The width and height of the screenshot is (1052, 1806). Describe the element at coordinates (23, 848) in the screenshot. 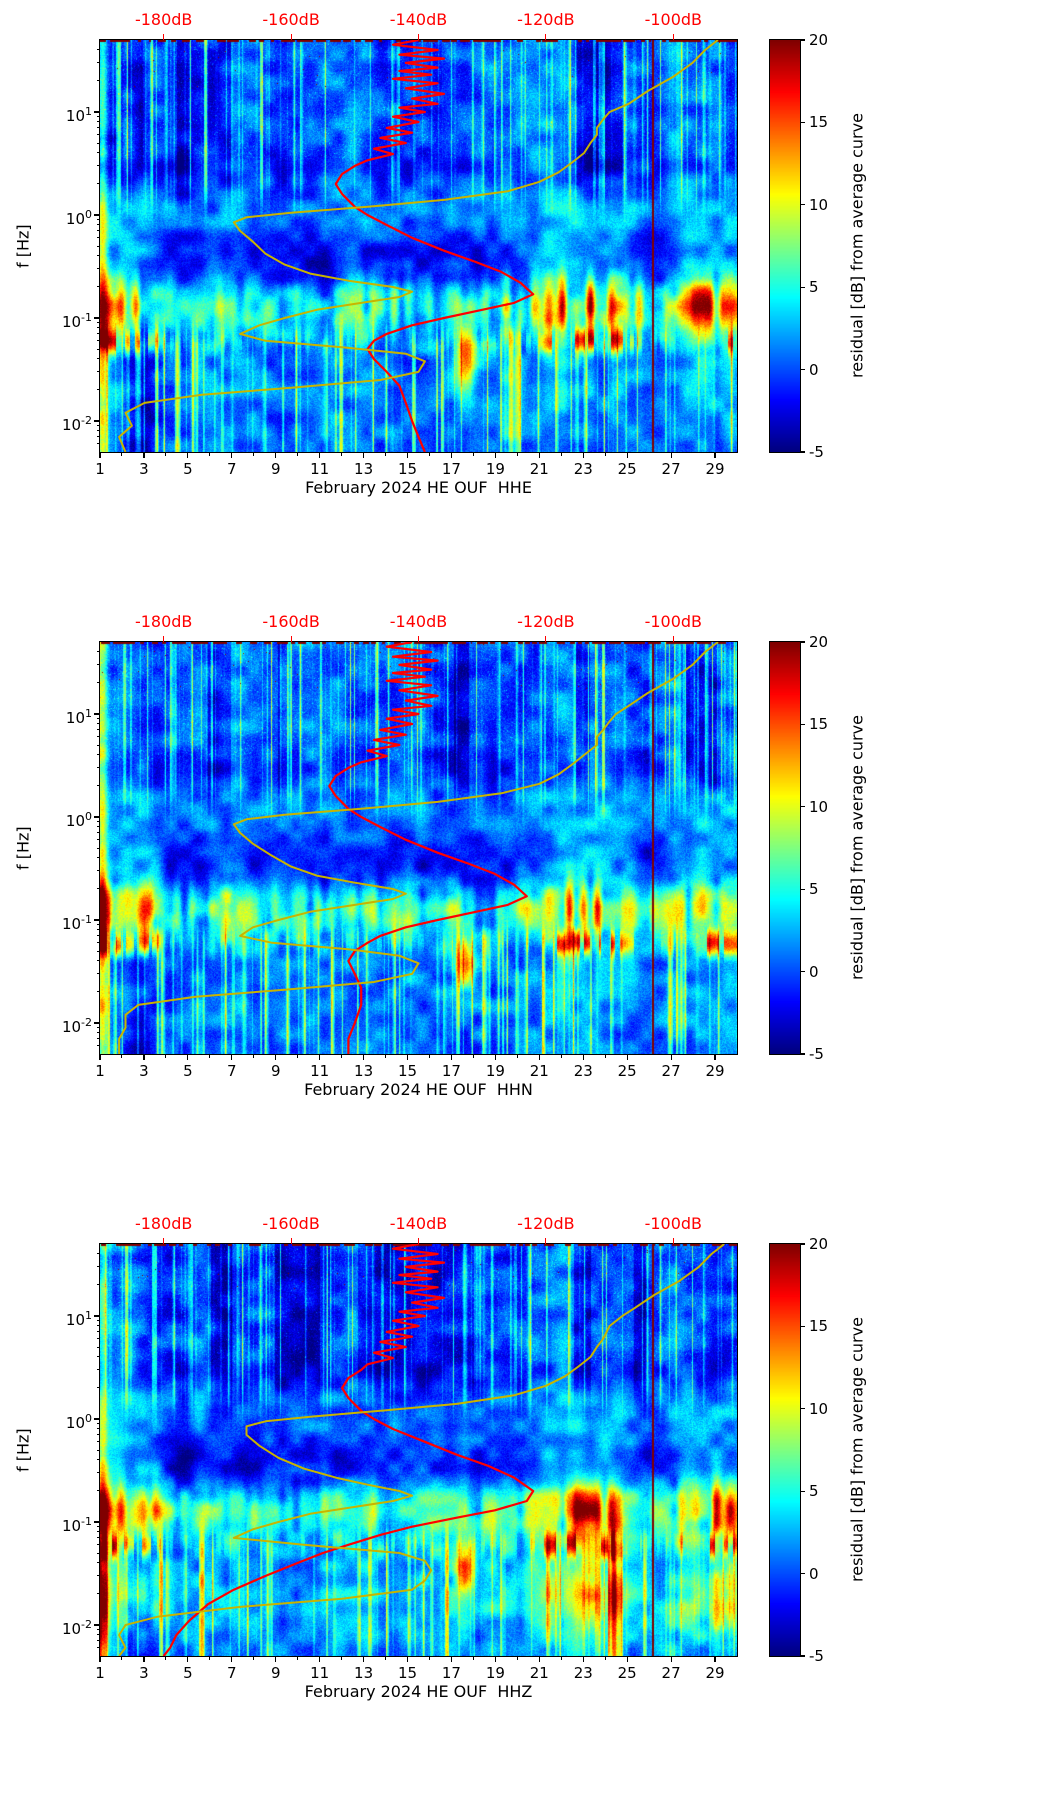

I see `y-axis-label: f [Hz]` at that location.